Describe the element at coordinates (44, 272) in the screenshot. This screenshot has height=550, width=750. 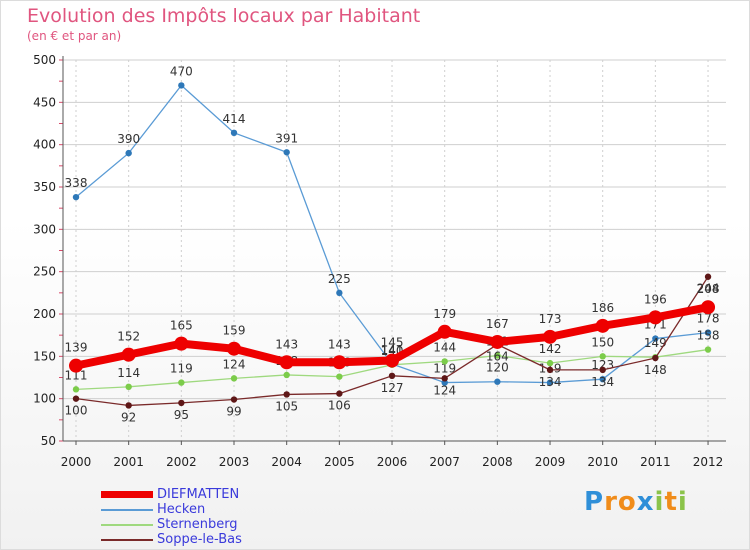
I see `y-tick-label-250: 250` at that location.